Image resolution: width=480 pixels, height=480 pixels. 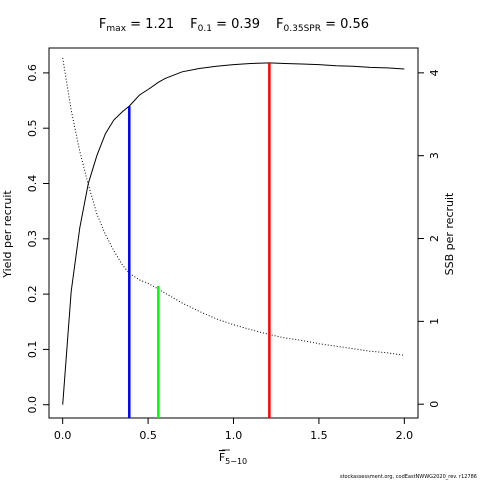 What do you see at coordinates (434, 238) in the screenshot?
I see `y-right-tick-label: 2` at bounding box center [434, 238].